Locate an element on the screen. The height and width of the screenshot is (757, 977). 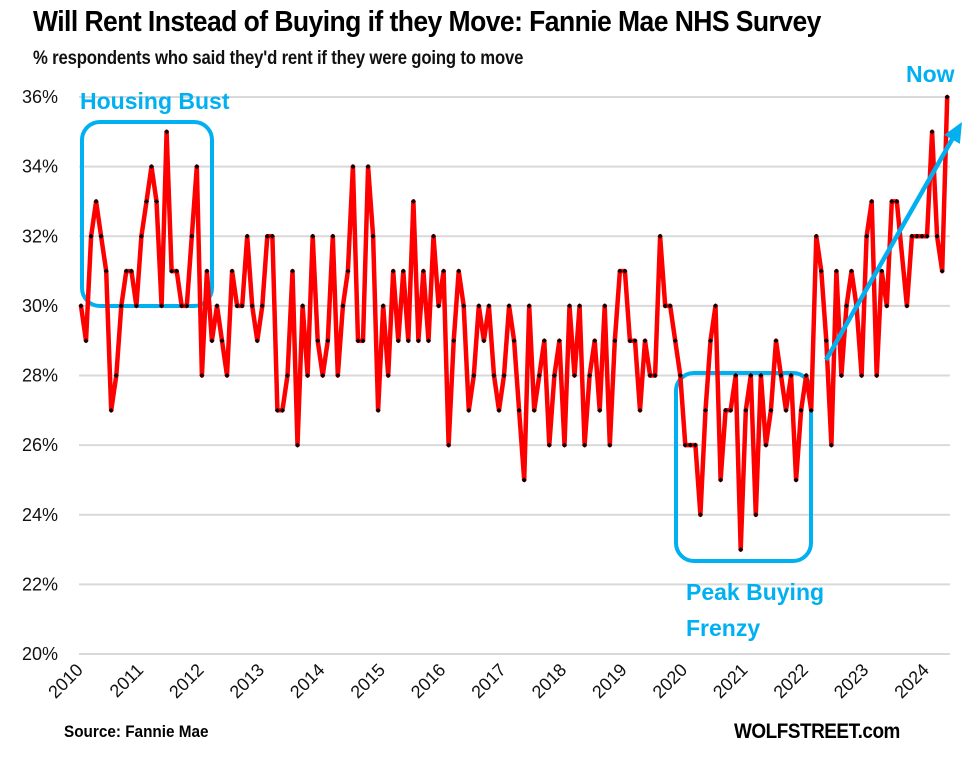
y-tick-label: 32% is located at coordinates (40, 236).